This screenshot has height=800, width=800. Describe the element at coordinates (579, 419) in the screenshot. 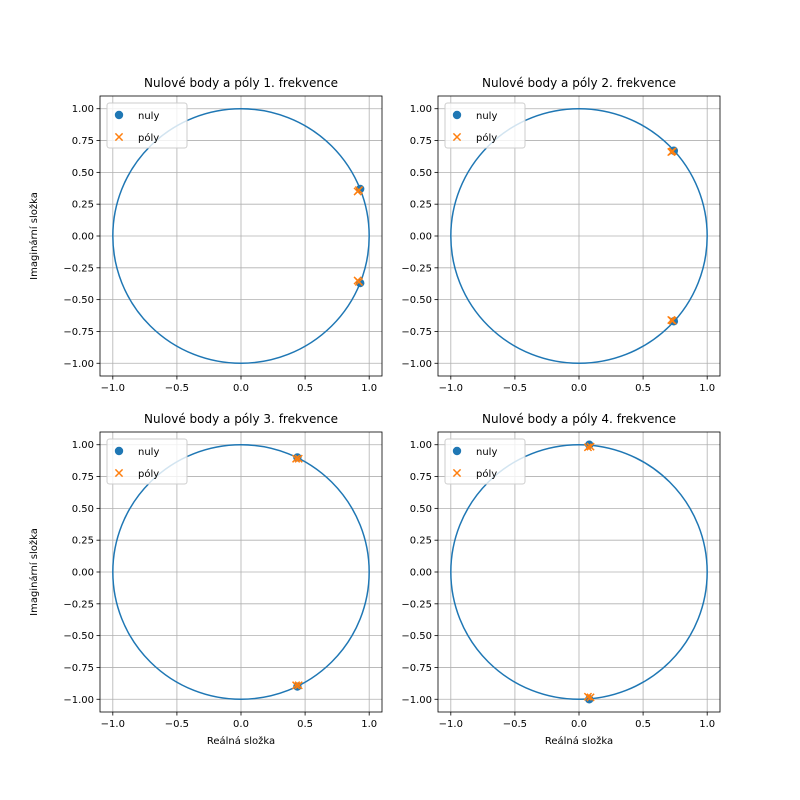

I see `subplot-title: Nulové body a póly 4. frekvence` at that location.